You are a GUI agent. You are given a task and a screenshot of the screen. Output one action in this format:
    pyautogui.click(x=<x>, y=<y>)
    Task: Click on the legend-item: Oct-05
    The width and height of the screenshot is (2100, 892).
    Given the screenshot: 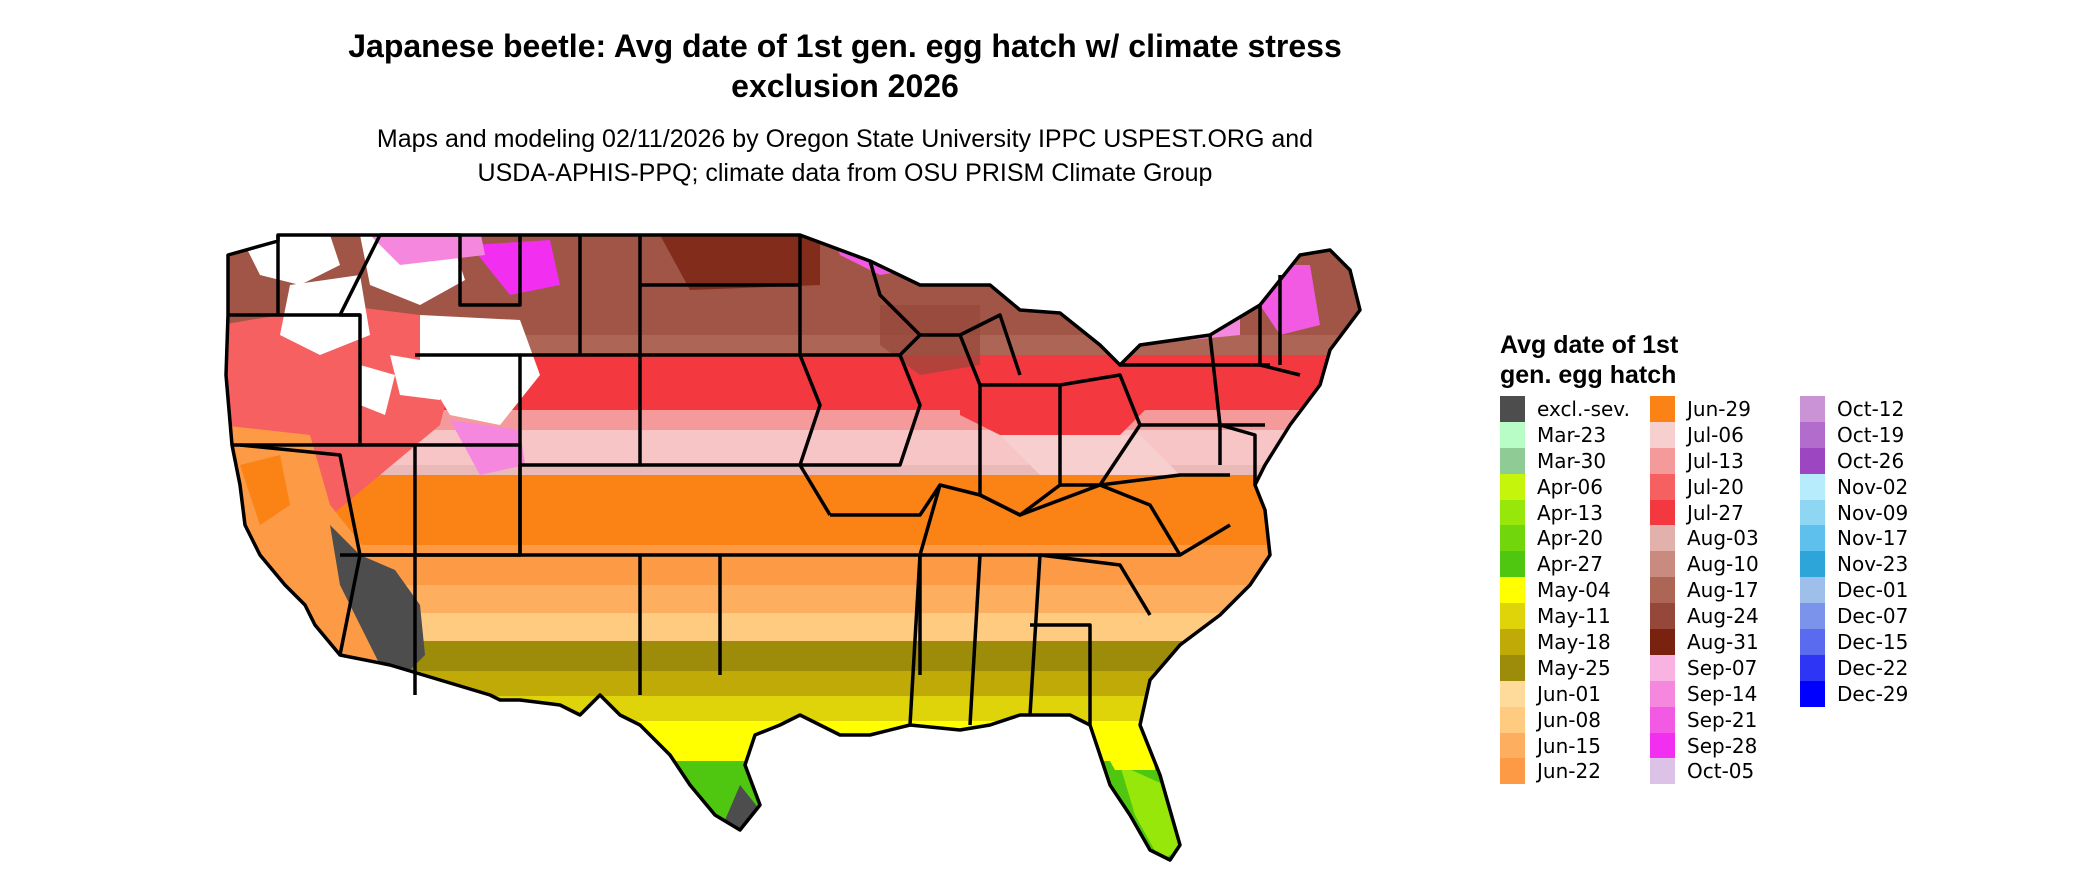 What is the action you would take?
    pyautogui.click(x=1704, y=771)
    